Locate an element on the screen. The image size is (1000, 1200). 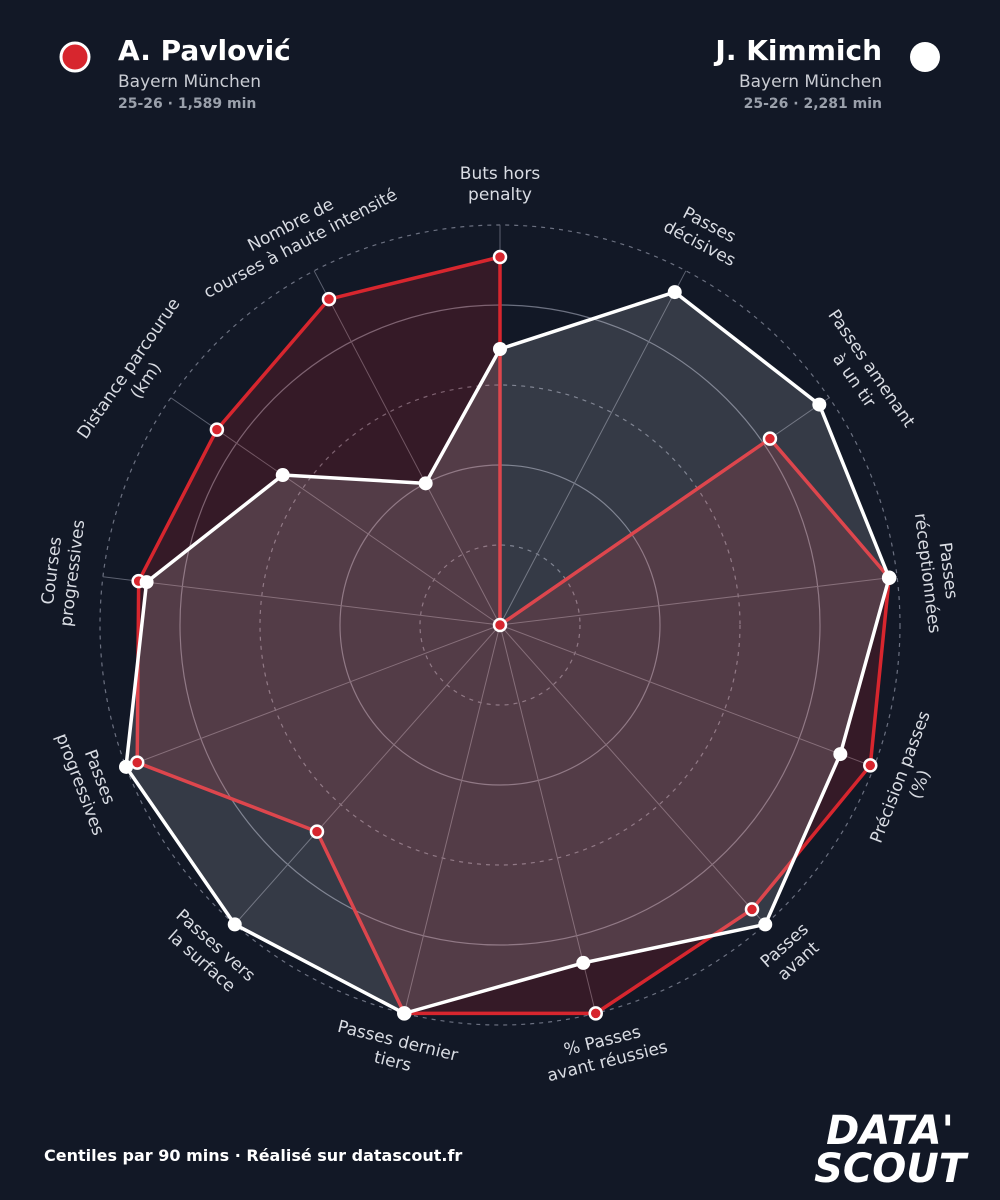
player-name: A. Pavlović is located at coordinates (204, 50).